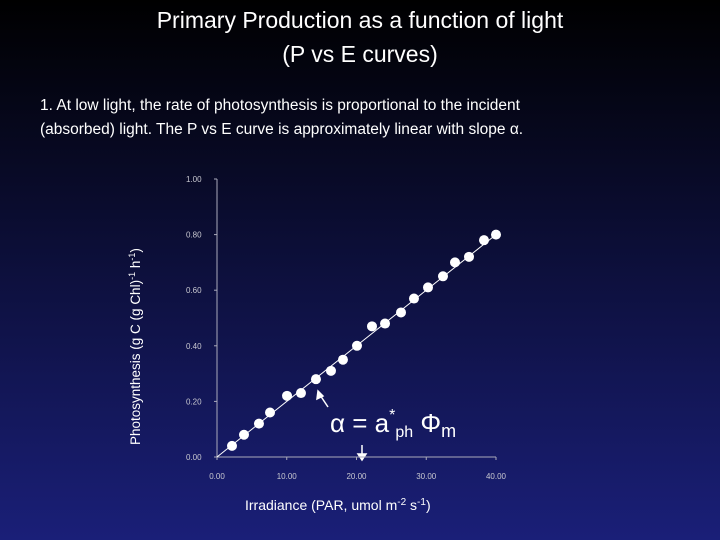 The image size is (720, 540). What do you see at coordinates (194, 290) in the screenshot?
I see `y-tick-label: 0.60` at bounding box center [194, 290].